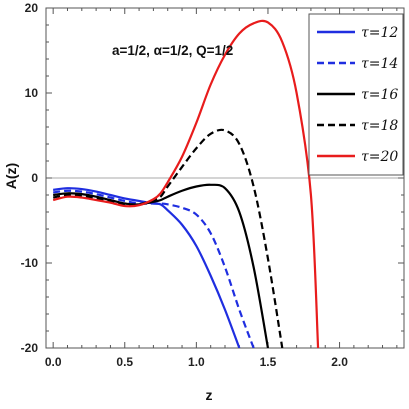 The image size is (409, 409). What do you see at coordinates (30, 348) in the screenshot?
I see `y-tick-label: -20` at bounding box center [30, 348].